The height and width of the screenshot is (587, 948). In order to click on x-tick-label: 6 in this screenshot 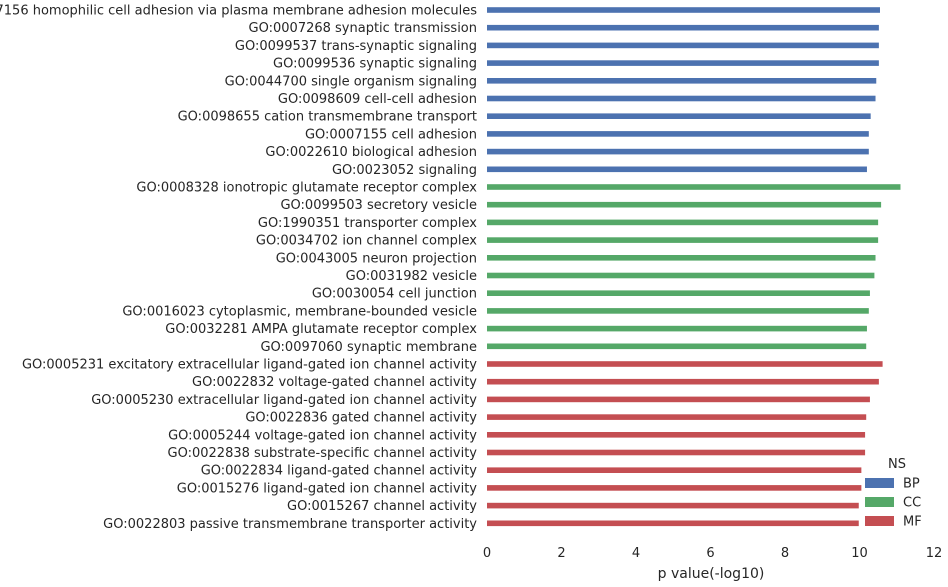, I will do `click(710, 553)`.